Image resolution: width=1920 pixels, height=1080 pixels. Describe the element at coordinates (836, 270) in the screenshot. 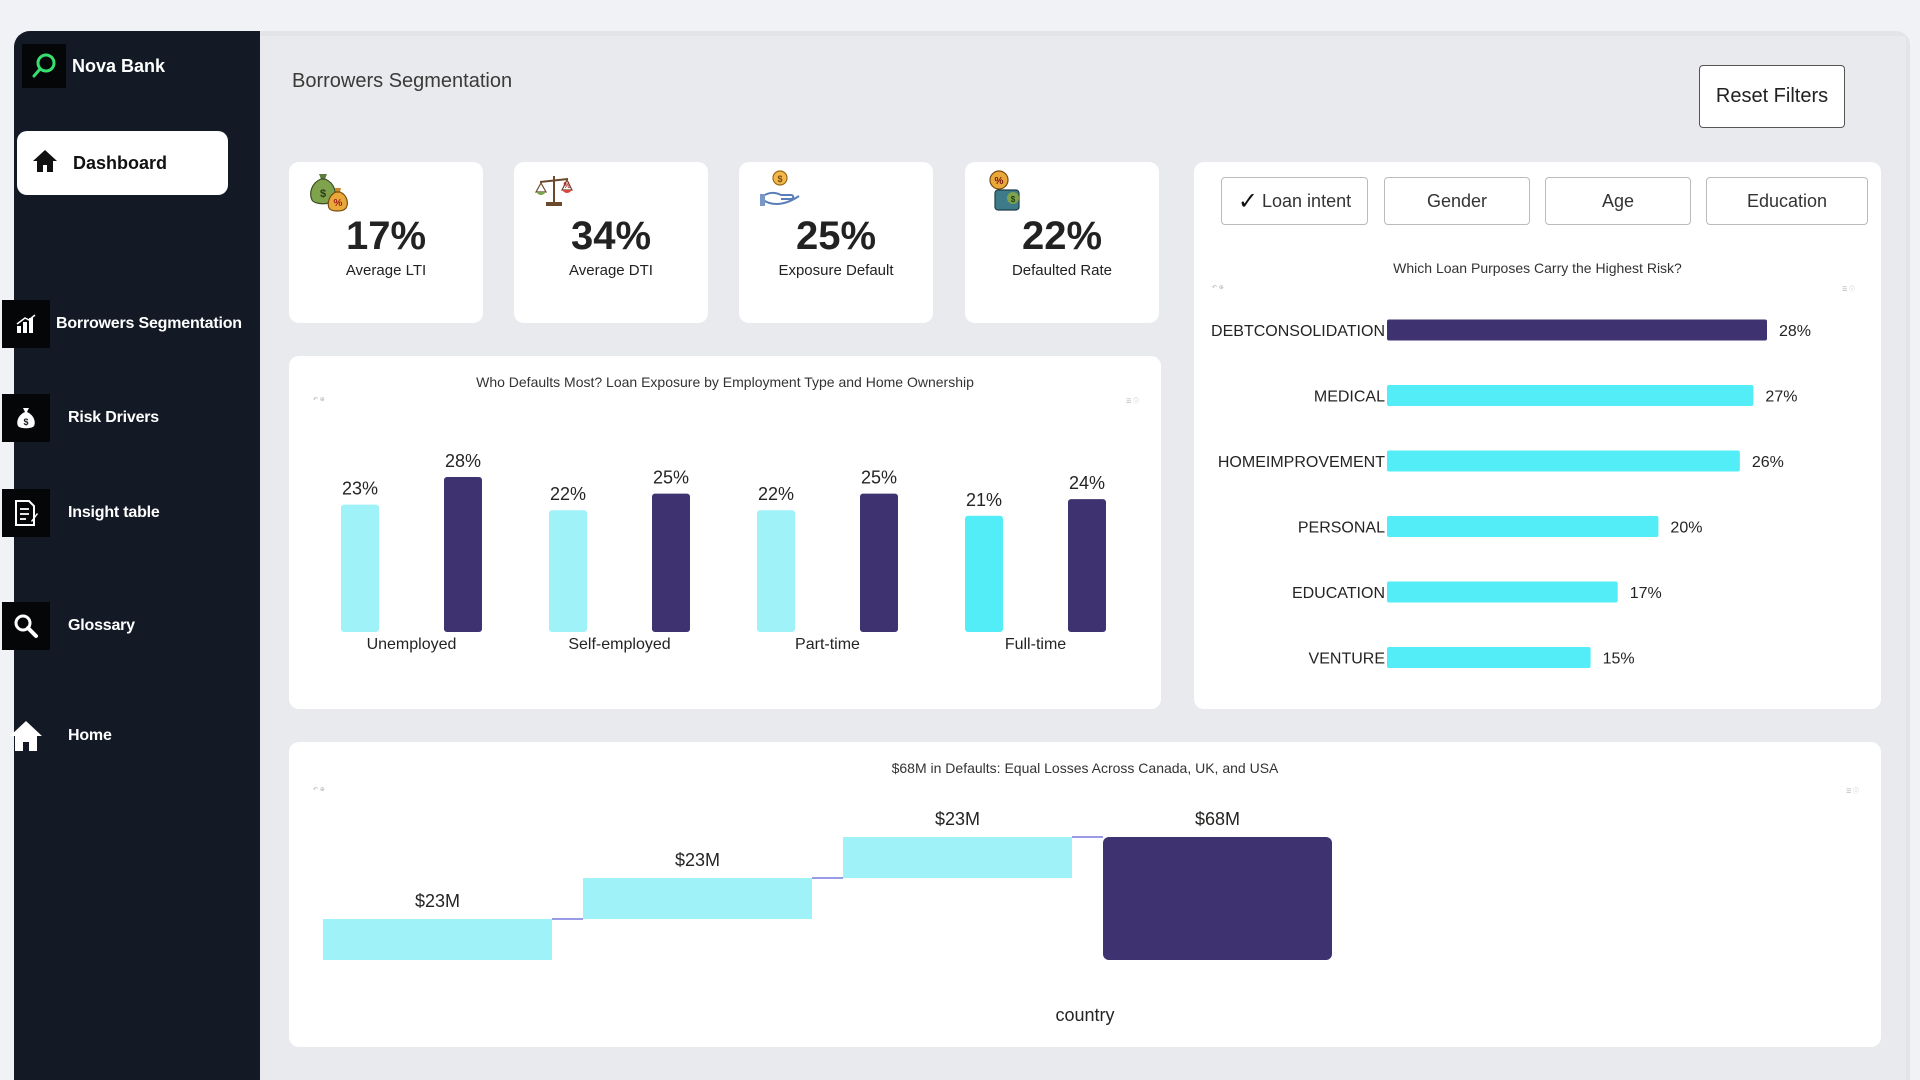

I see `kpi-label: Exposure Default` at that location.